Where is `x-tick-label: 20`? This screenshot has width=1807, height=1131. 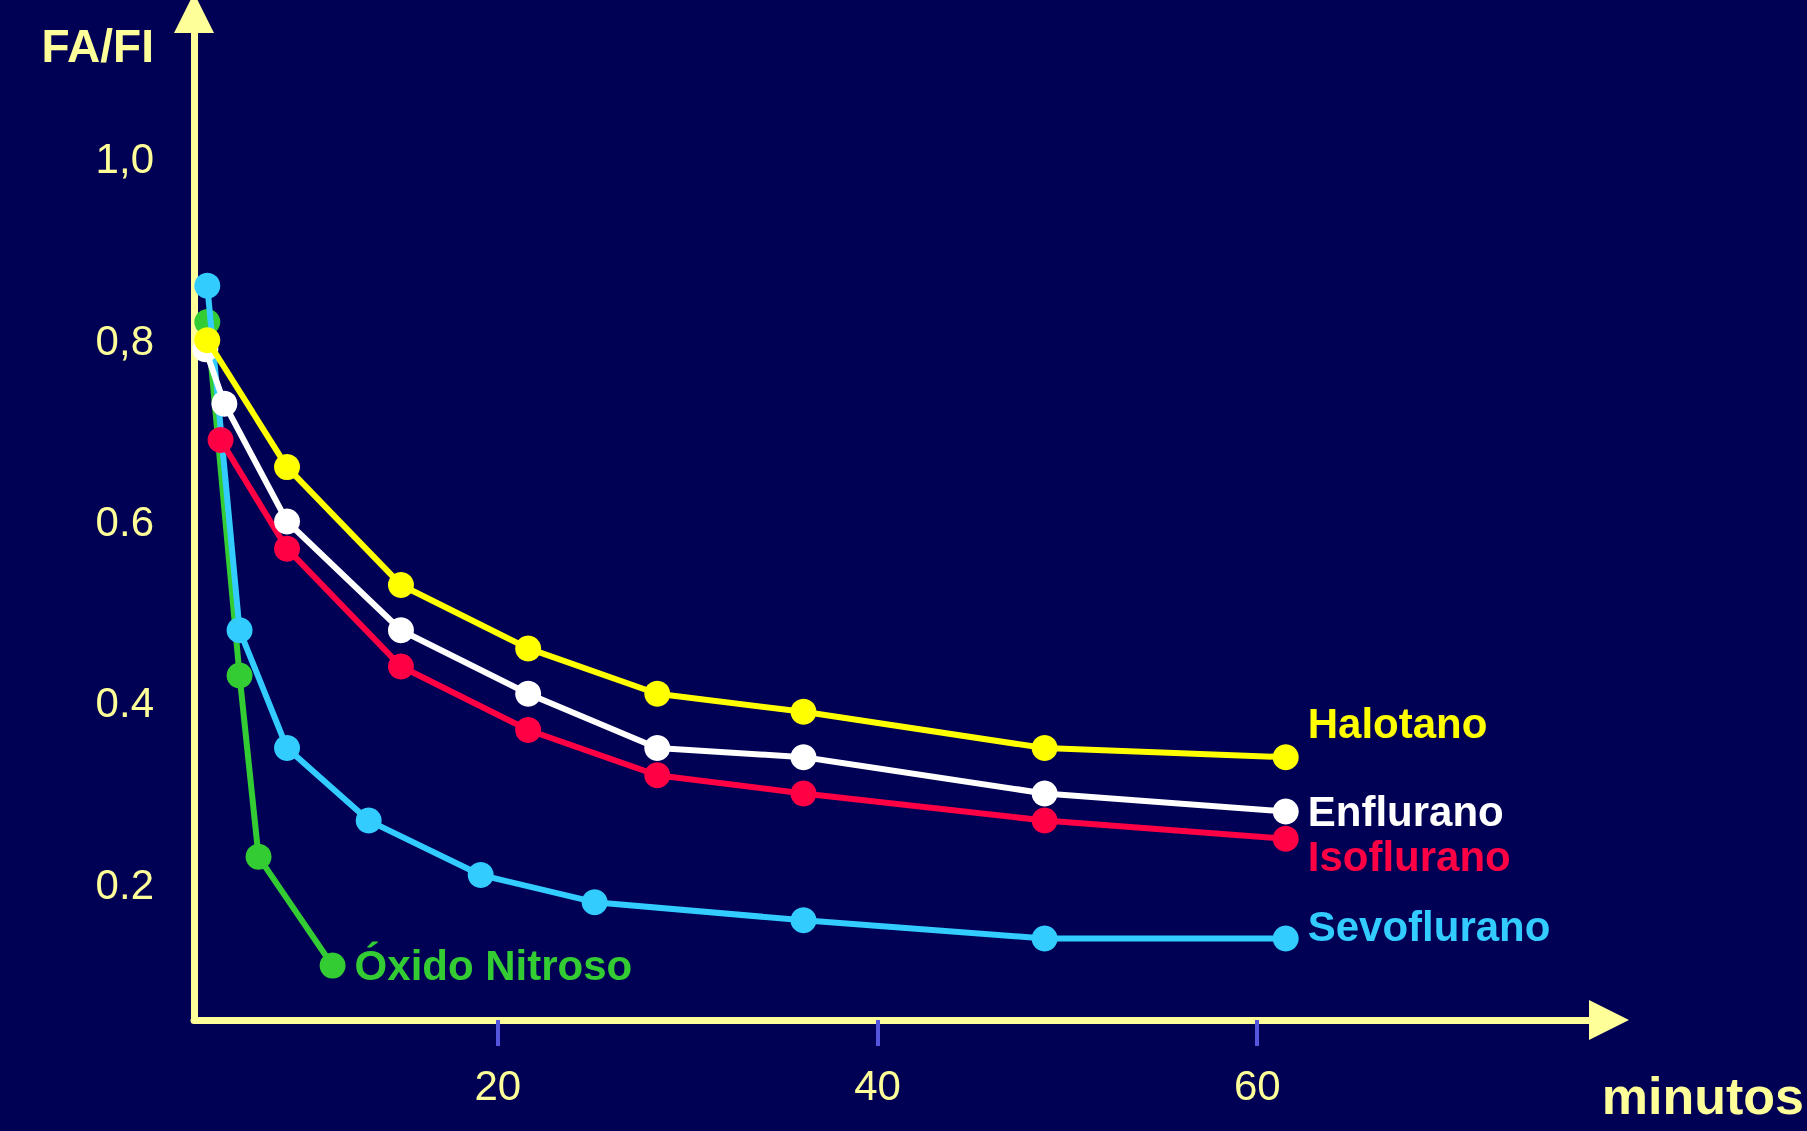 x-tick-label: 20 is located at coordinates (498, 1085).